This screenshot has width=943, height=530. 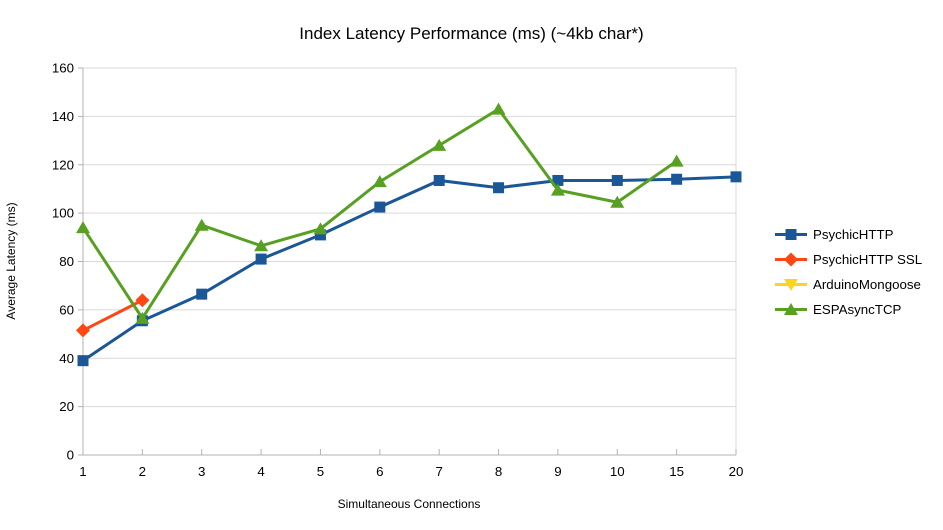 What do you see at coordinates (409, 504) in the screenshot?
I see `x-axis-title: Simultaneous Connections` at bounding box center [409, 504].